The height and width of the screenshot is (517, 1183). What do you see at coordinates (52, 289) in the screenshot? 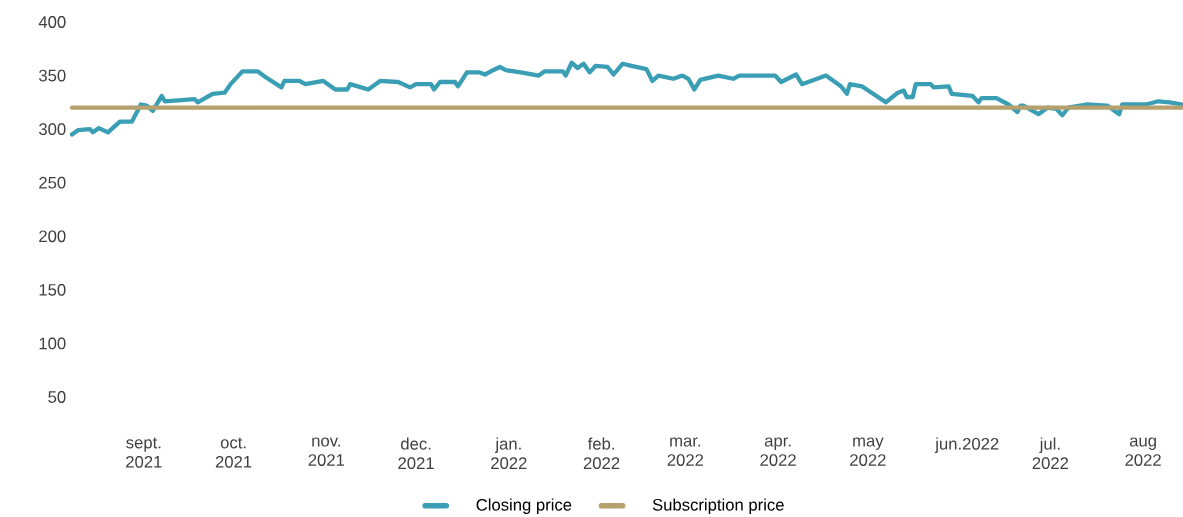
I see `y-tick-label: 150` at bounding box center [52, 289].